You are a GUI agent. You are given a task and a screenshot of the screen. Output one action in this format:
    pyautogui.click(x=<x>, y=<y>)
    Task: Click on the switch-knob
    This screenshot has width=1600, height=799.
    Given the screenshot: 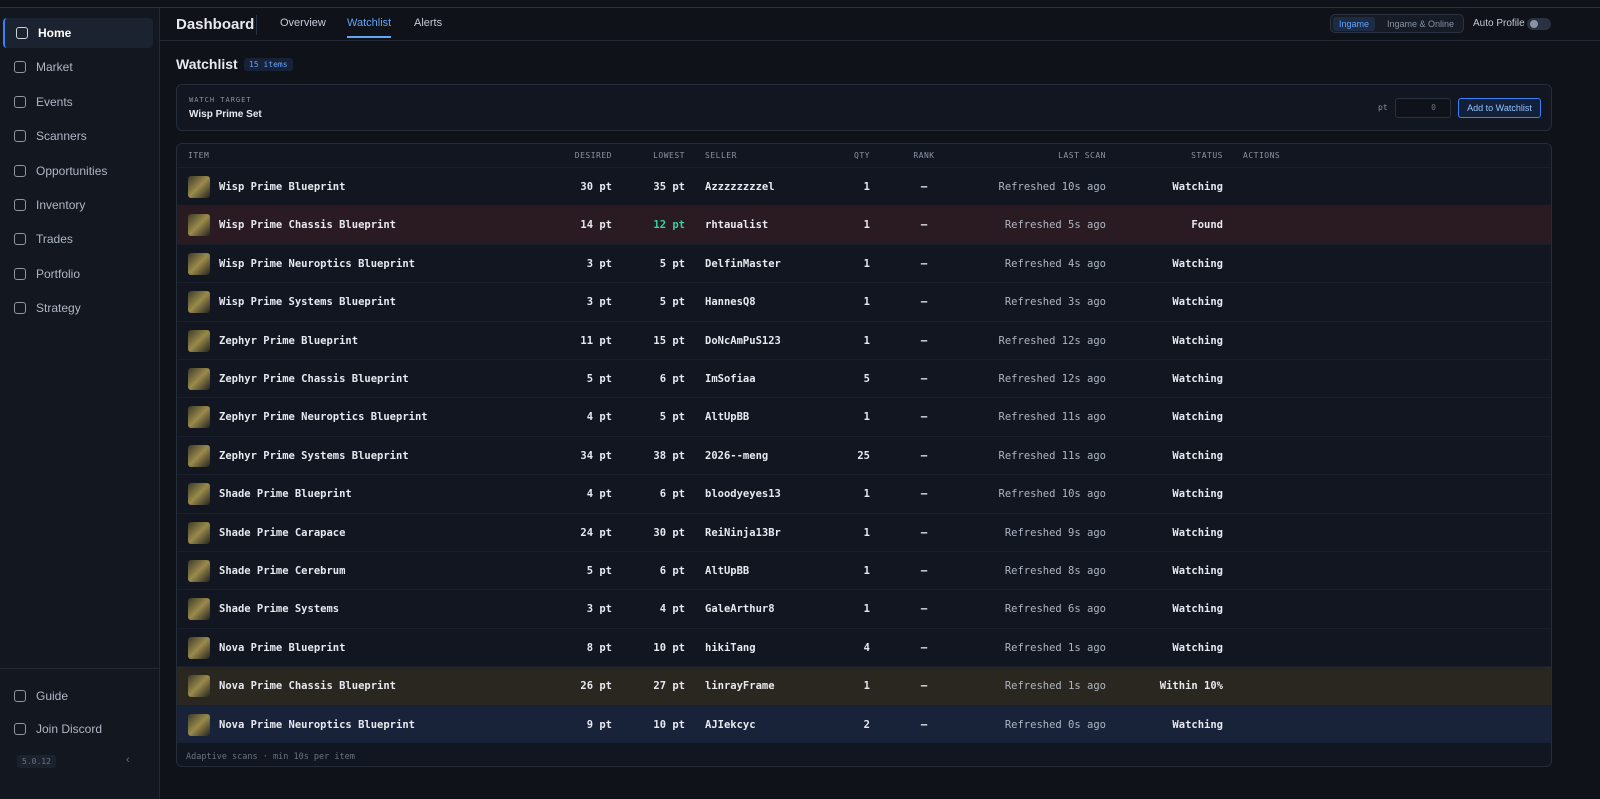 What is the action you would take?
    pyautogui.click(x=1534, y=24)
    